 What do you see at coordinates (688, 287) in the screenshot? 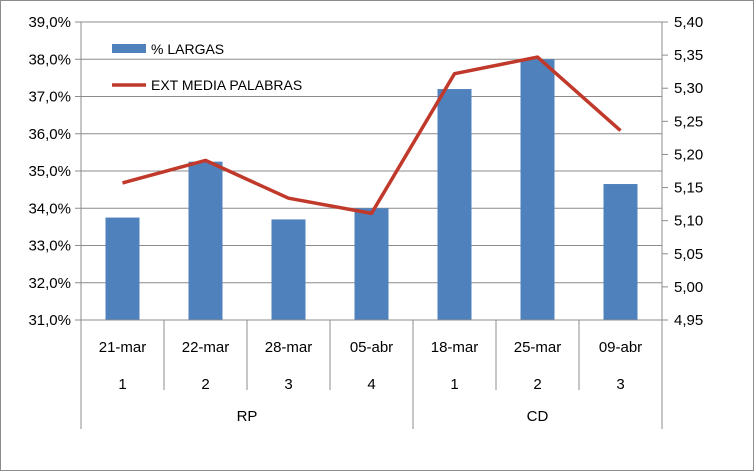
I see `y-right-tick-label: 5,00` at bounding box center [688, 287].